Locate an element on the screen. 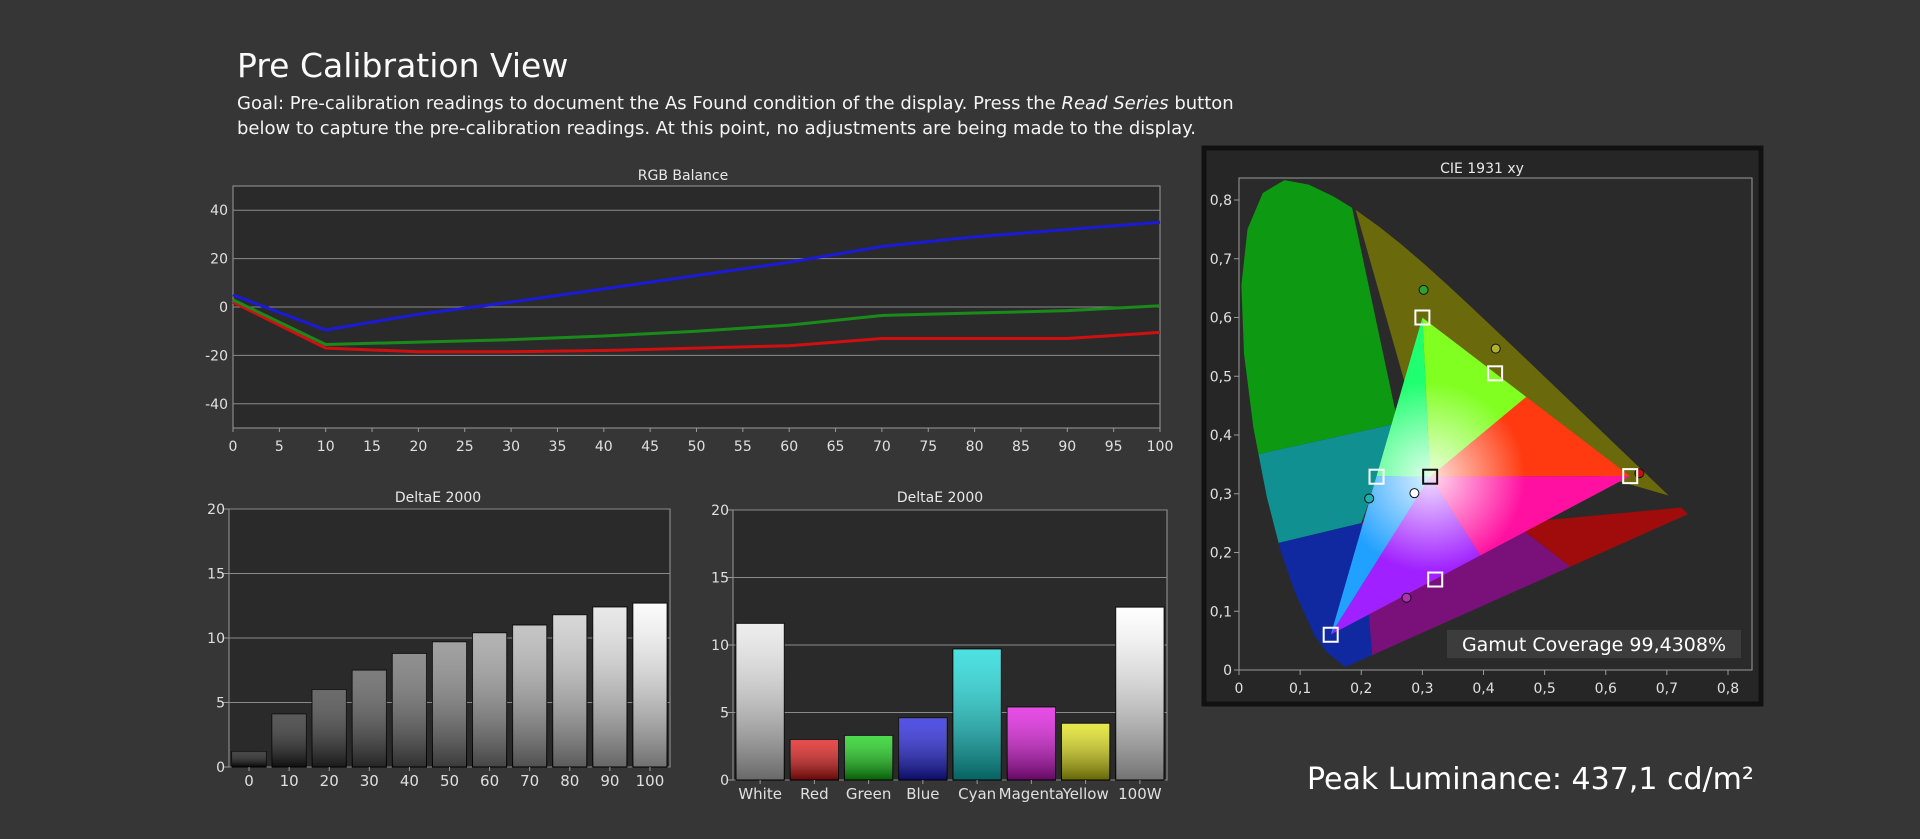 This screenshot has height=839, width=1920. rgb-chart-title: RGB Balance is located at coordinates (683, 176).